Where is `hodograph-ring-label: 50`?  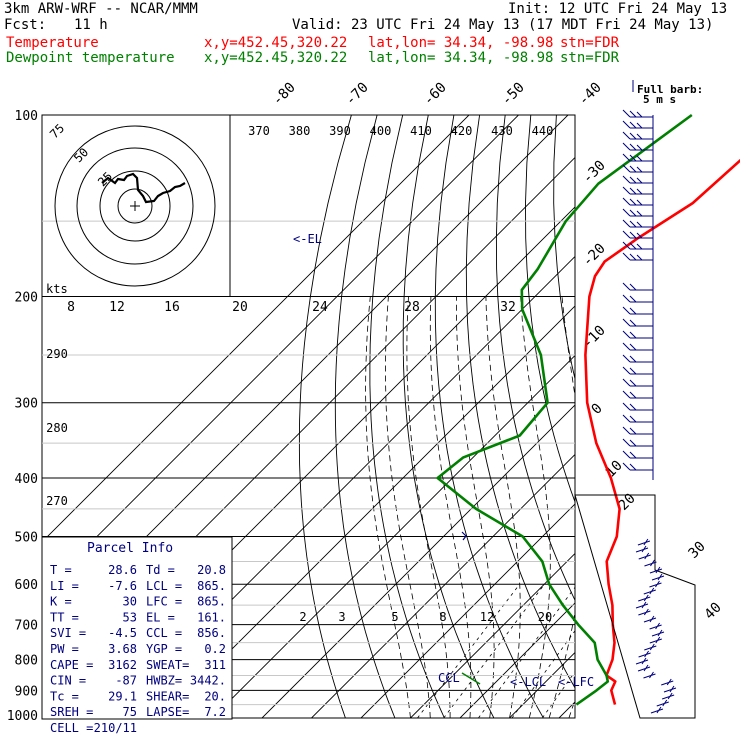 hodograph-ring-label: 50 is located at coordinates (81, 155).